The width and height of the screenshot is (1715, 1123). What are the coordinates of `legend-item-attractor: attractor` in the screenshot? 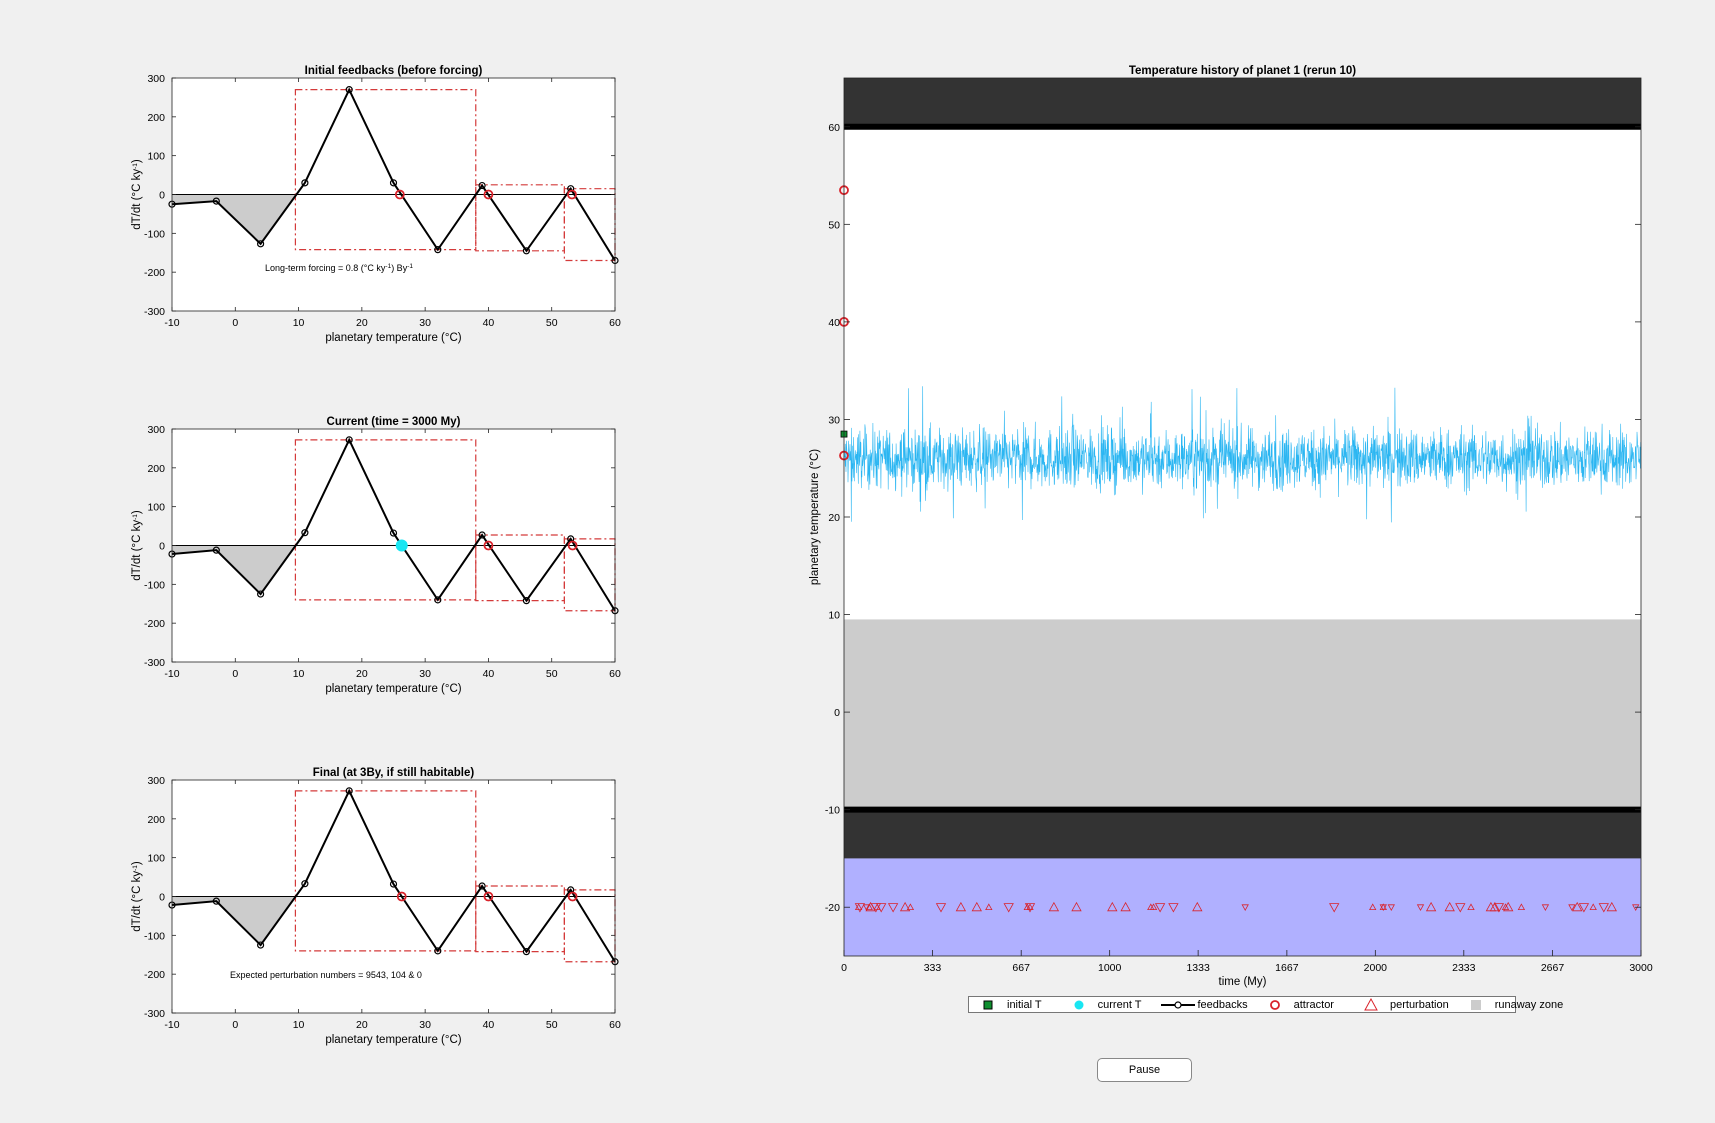 It's located at (1295, 1005).